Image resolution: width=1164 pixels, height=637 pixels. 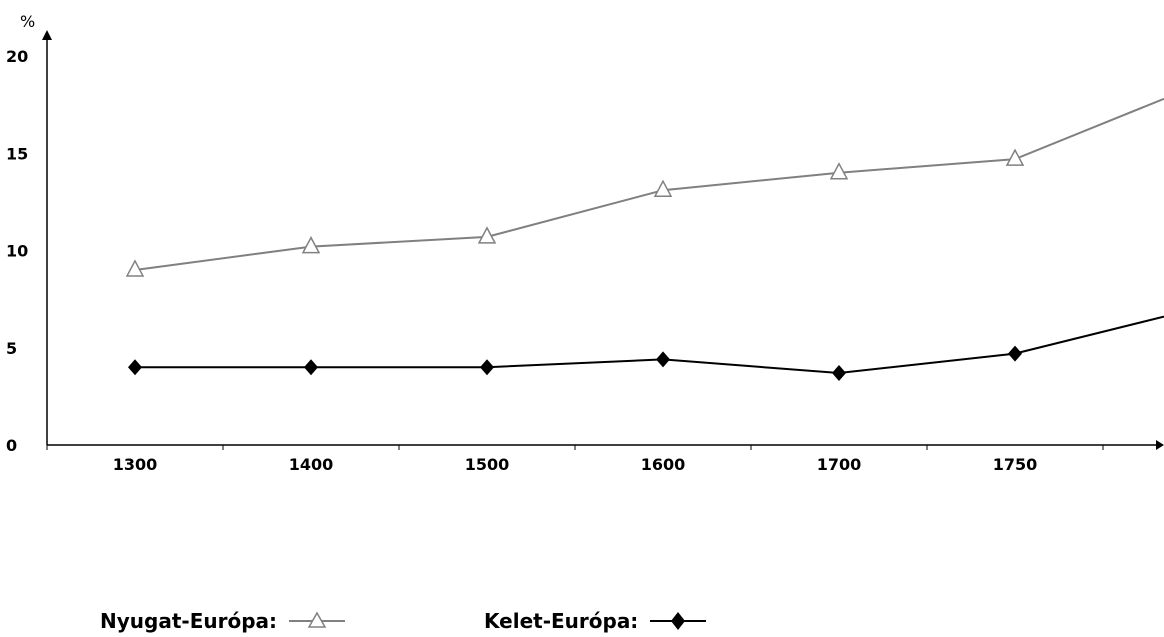 What do you see at coordinates (561, 621) in the screenshot?
I see `legend-label-kelet: Kelet-Európa:` at bounding box center [561, 621].